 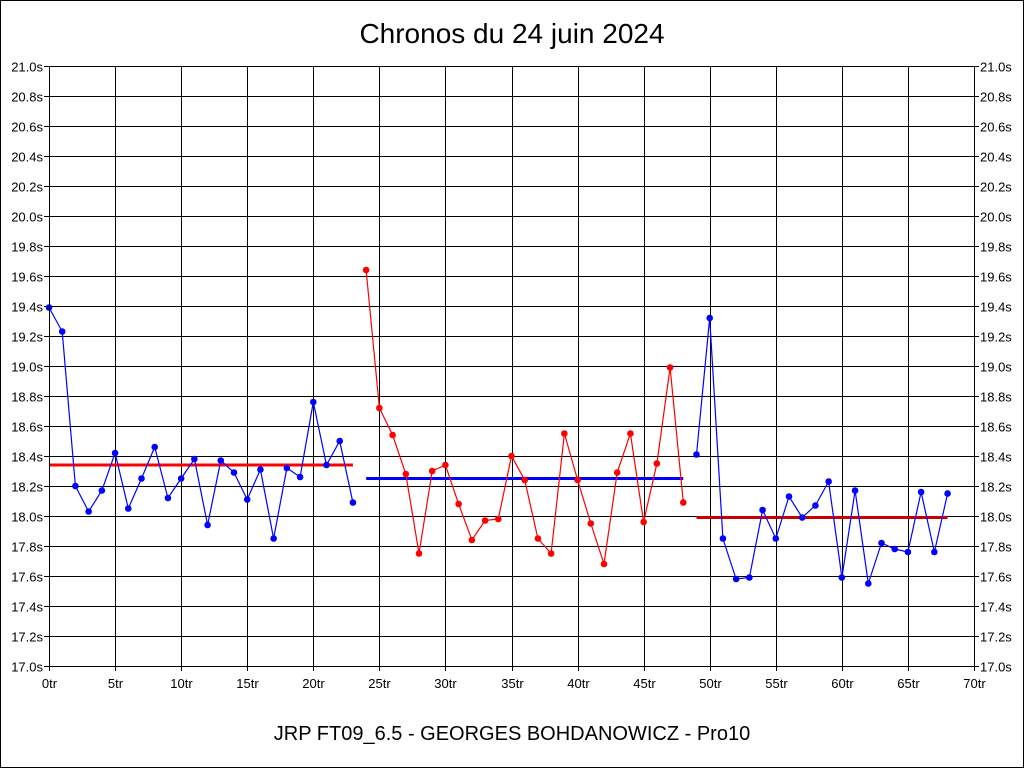 What do you see at coordinates (996, 607) in the screenshot?
I see `y-tick-label-right: 17.4s` at bounding box center [996, 607].